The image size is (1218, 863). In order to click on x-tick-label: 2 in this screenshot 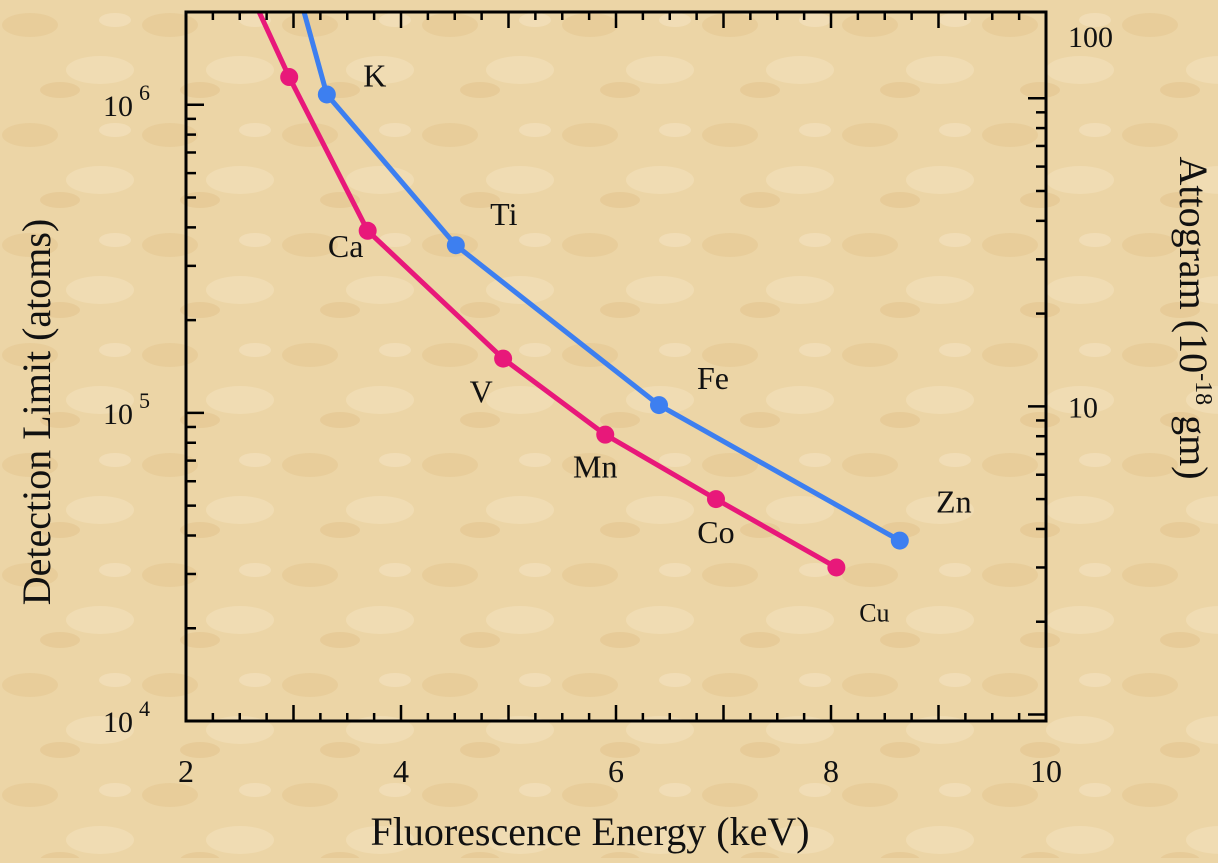, I will do `click(186, 771)`.